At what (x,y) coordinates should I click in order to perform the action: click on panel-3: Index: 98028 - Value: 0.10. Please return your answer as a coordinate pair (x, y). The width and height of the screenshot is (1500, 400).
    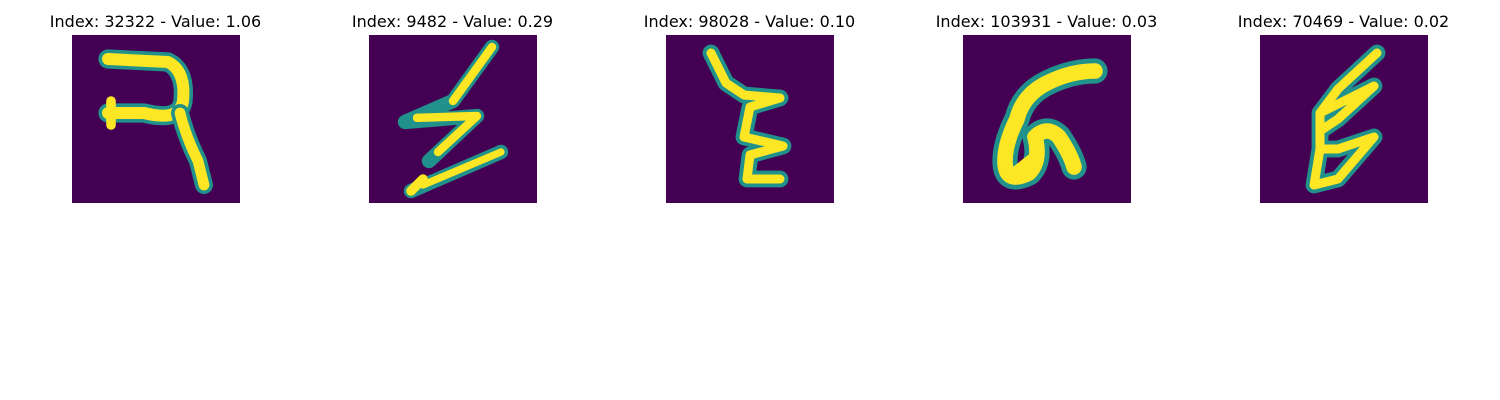
    Looking at the image, I should click on (749, 105).